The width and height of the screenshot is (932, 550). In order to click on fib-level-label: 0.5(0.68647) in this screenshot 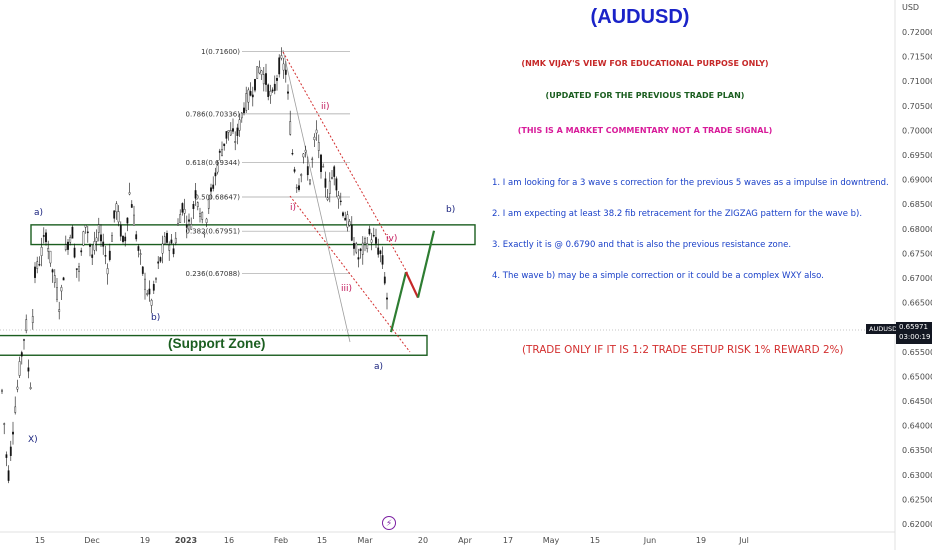, I will do `click(217, 197)`.